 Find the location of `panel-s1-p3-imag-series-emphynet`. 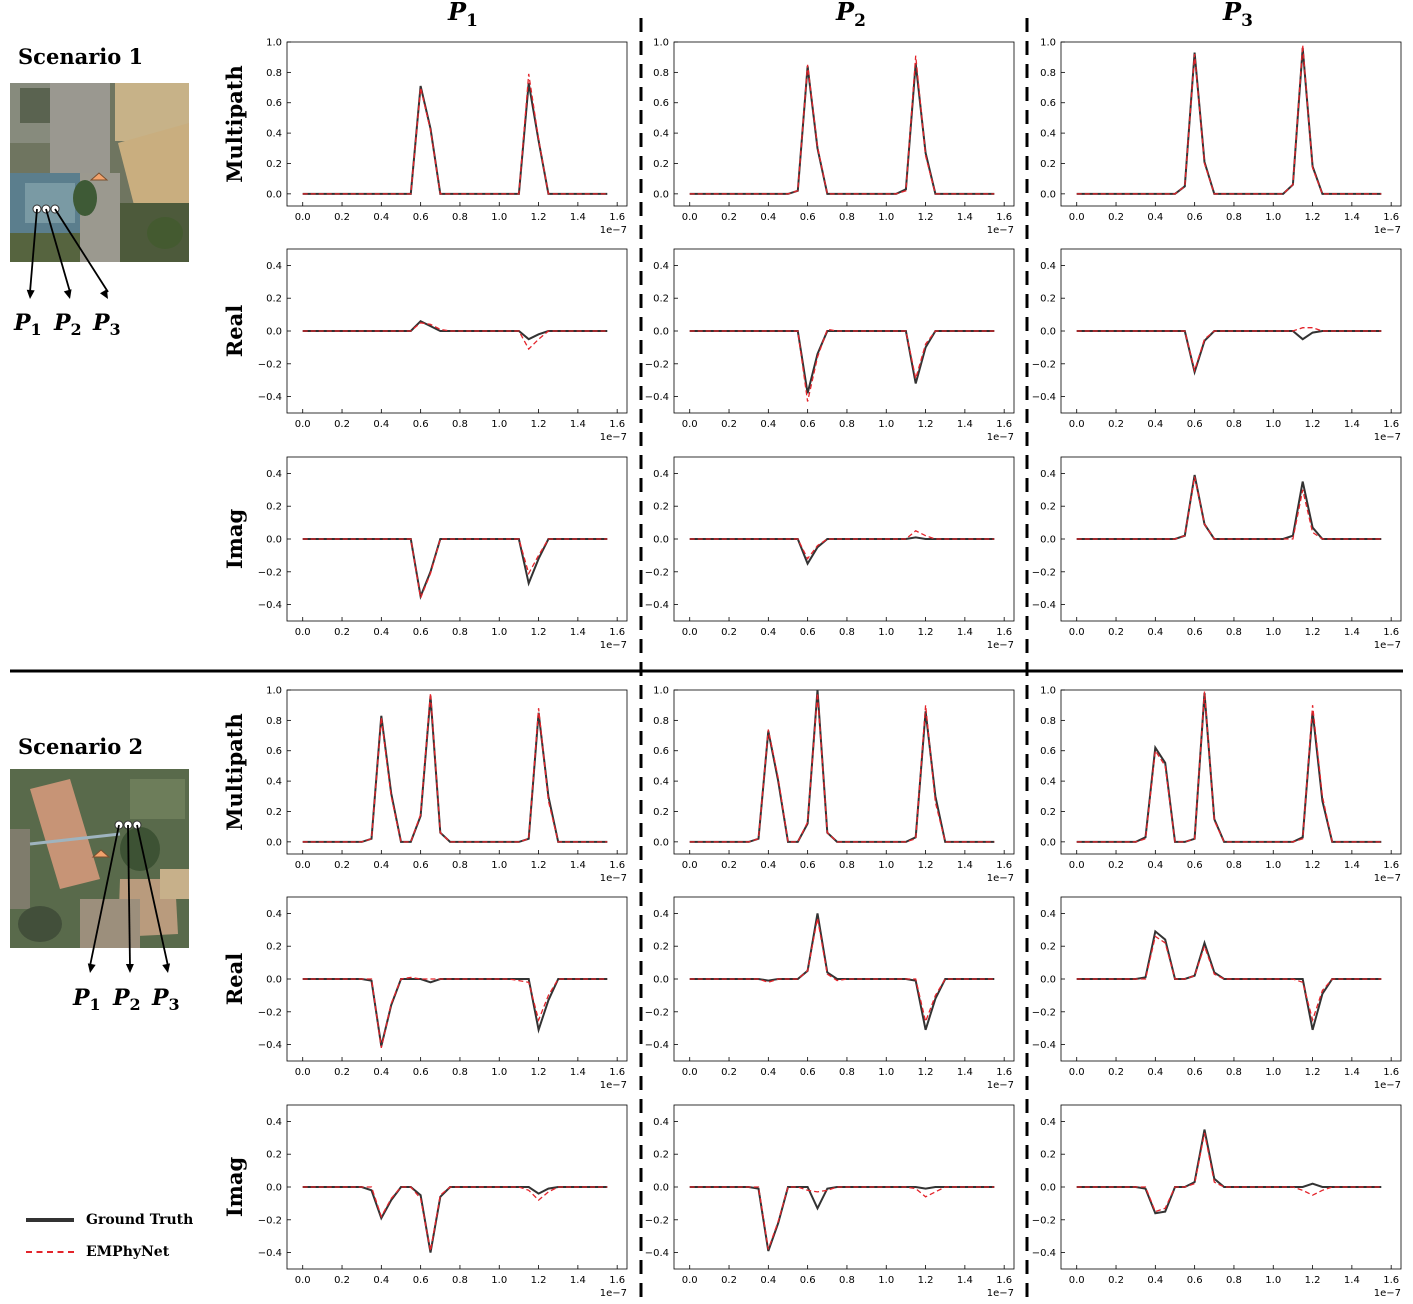

panel-s1-p3-imag-series-emphynet is located at coordinates (1229, 508).